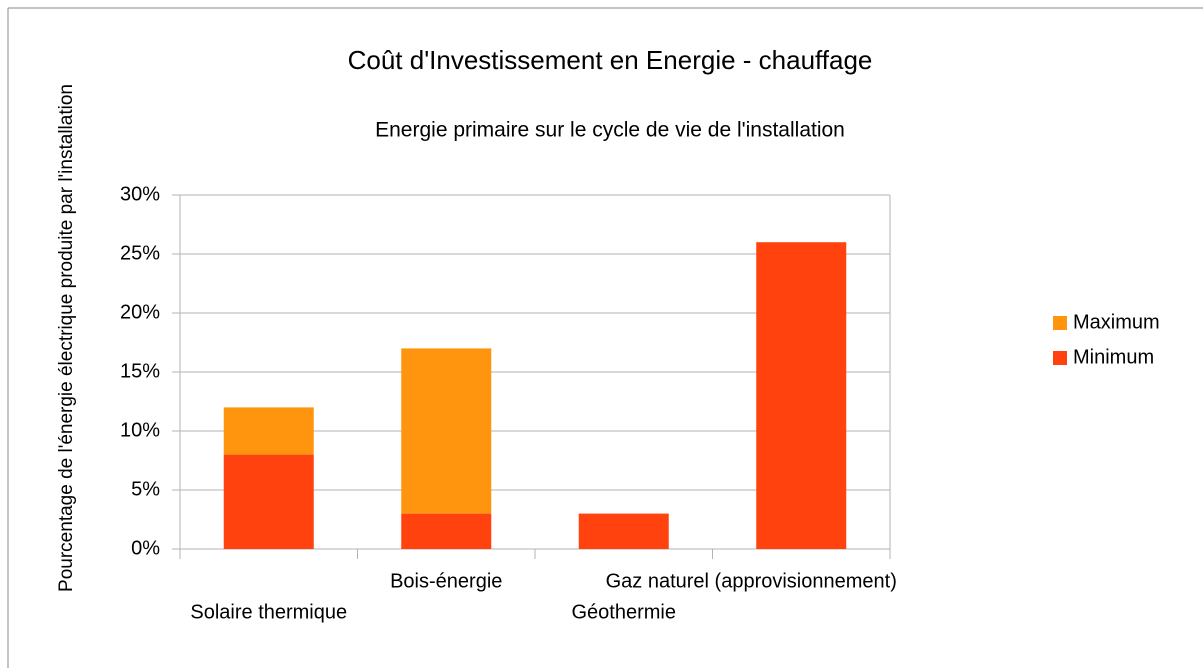 The height and width of the screenshot is (668, 1203). What do you see at coordinates (268, 612) in the screenshot?
I see `x-tick-label: Solaire thermique` at bounding box center [268, 612].